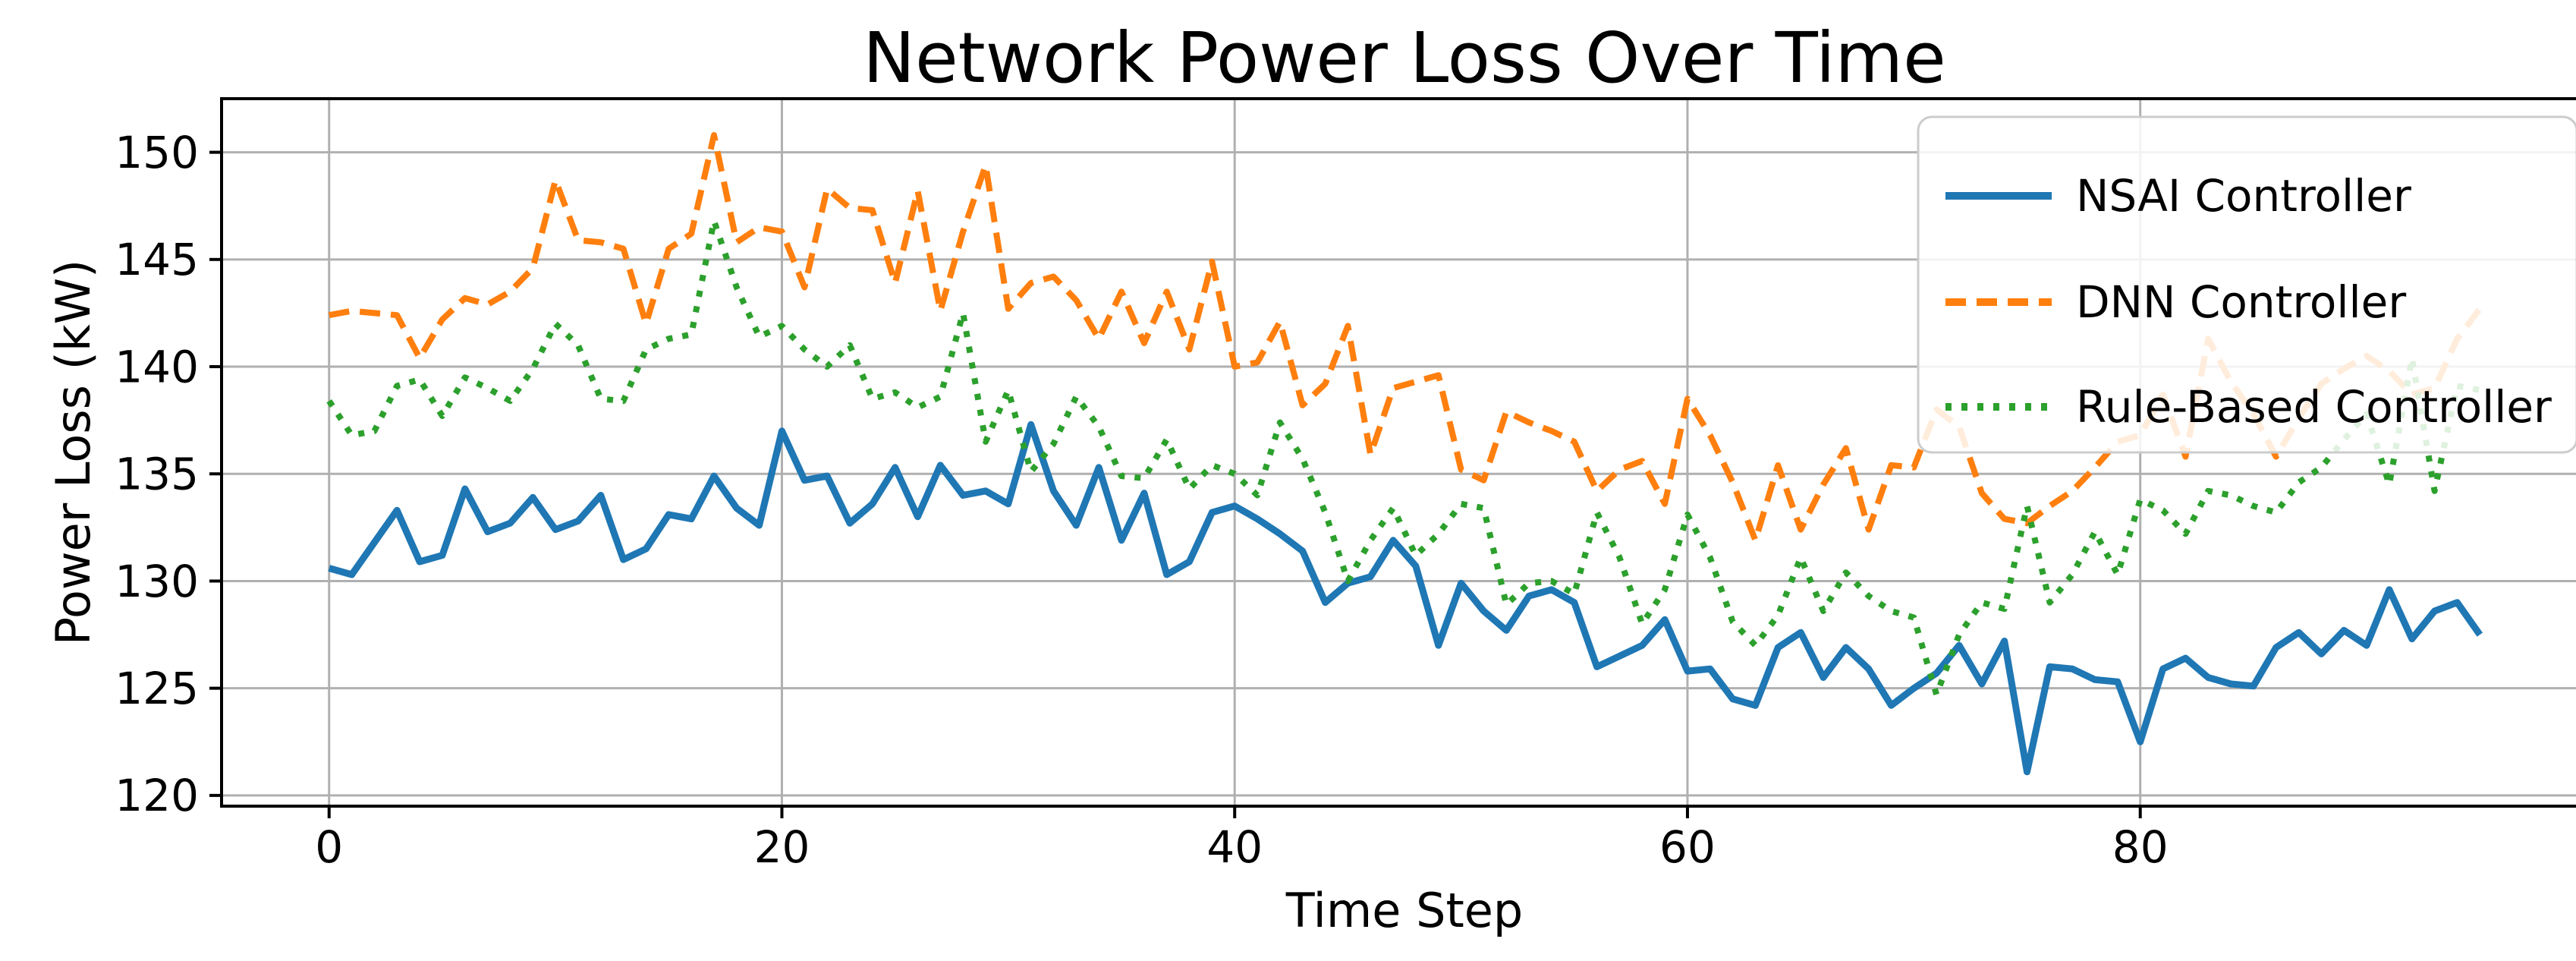  What do you see at coordinates (2241, 302) in the screenshot?
I see `legend-label: DNN Controller` at bounding box center [2241, 302].